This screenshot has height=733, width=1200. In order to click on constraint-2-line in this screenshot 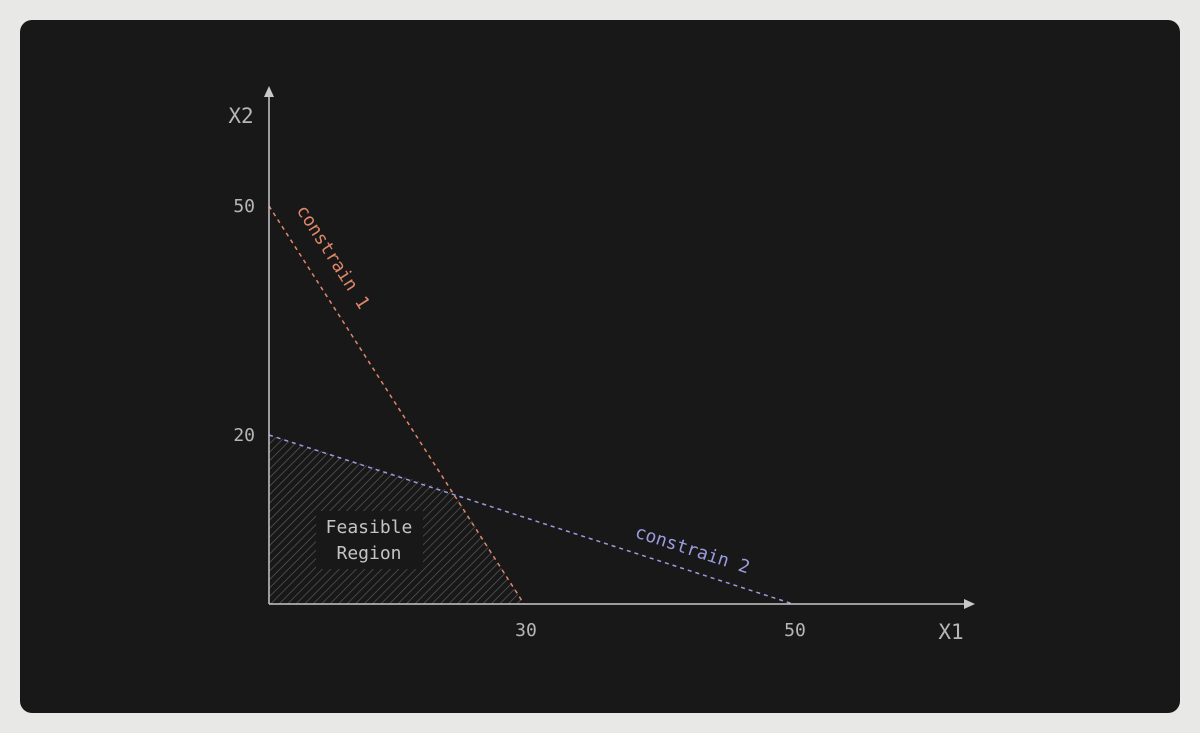, I will do `click(531, 519)`.